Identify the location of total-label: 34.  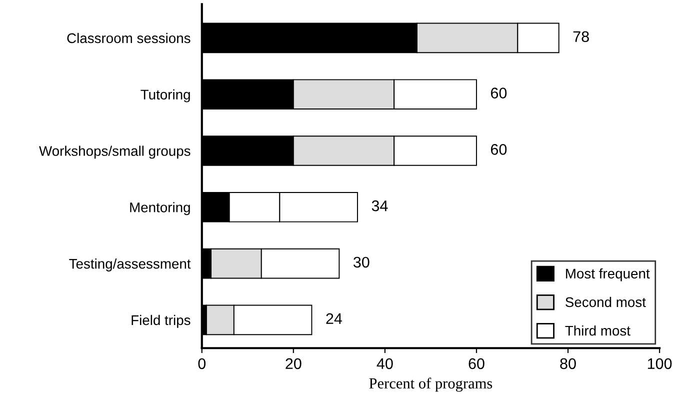
(380, 206).